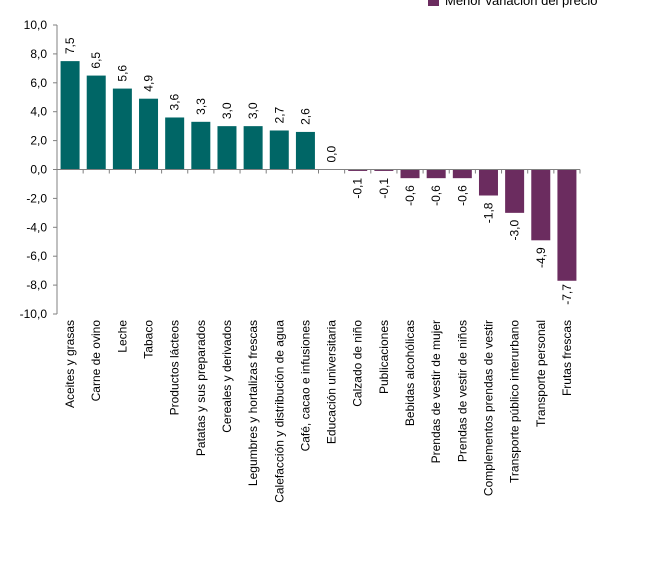 The height and width of the screenshot is (566, 666). I want to click on data-label: -1,8, so click(488, 212).